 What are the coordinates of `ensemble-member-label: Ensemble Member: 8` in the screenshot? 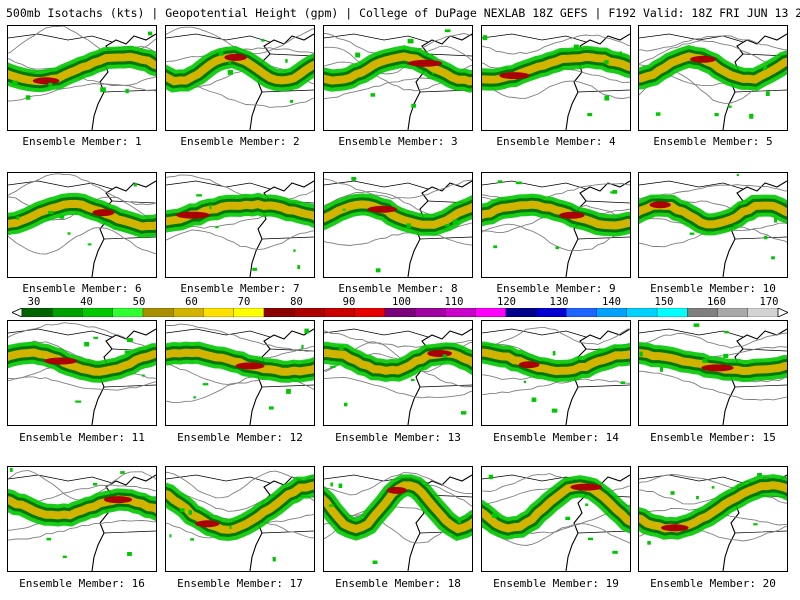 It's located at (398, 288).